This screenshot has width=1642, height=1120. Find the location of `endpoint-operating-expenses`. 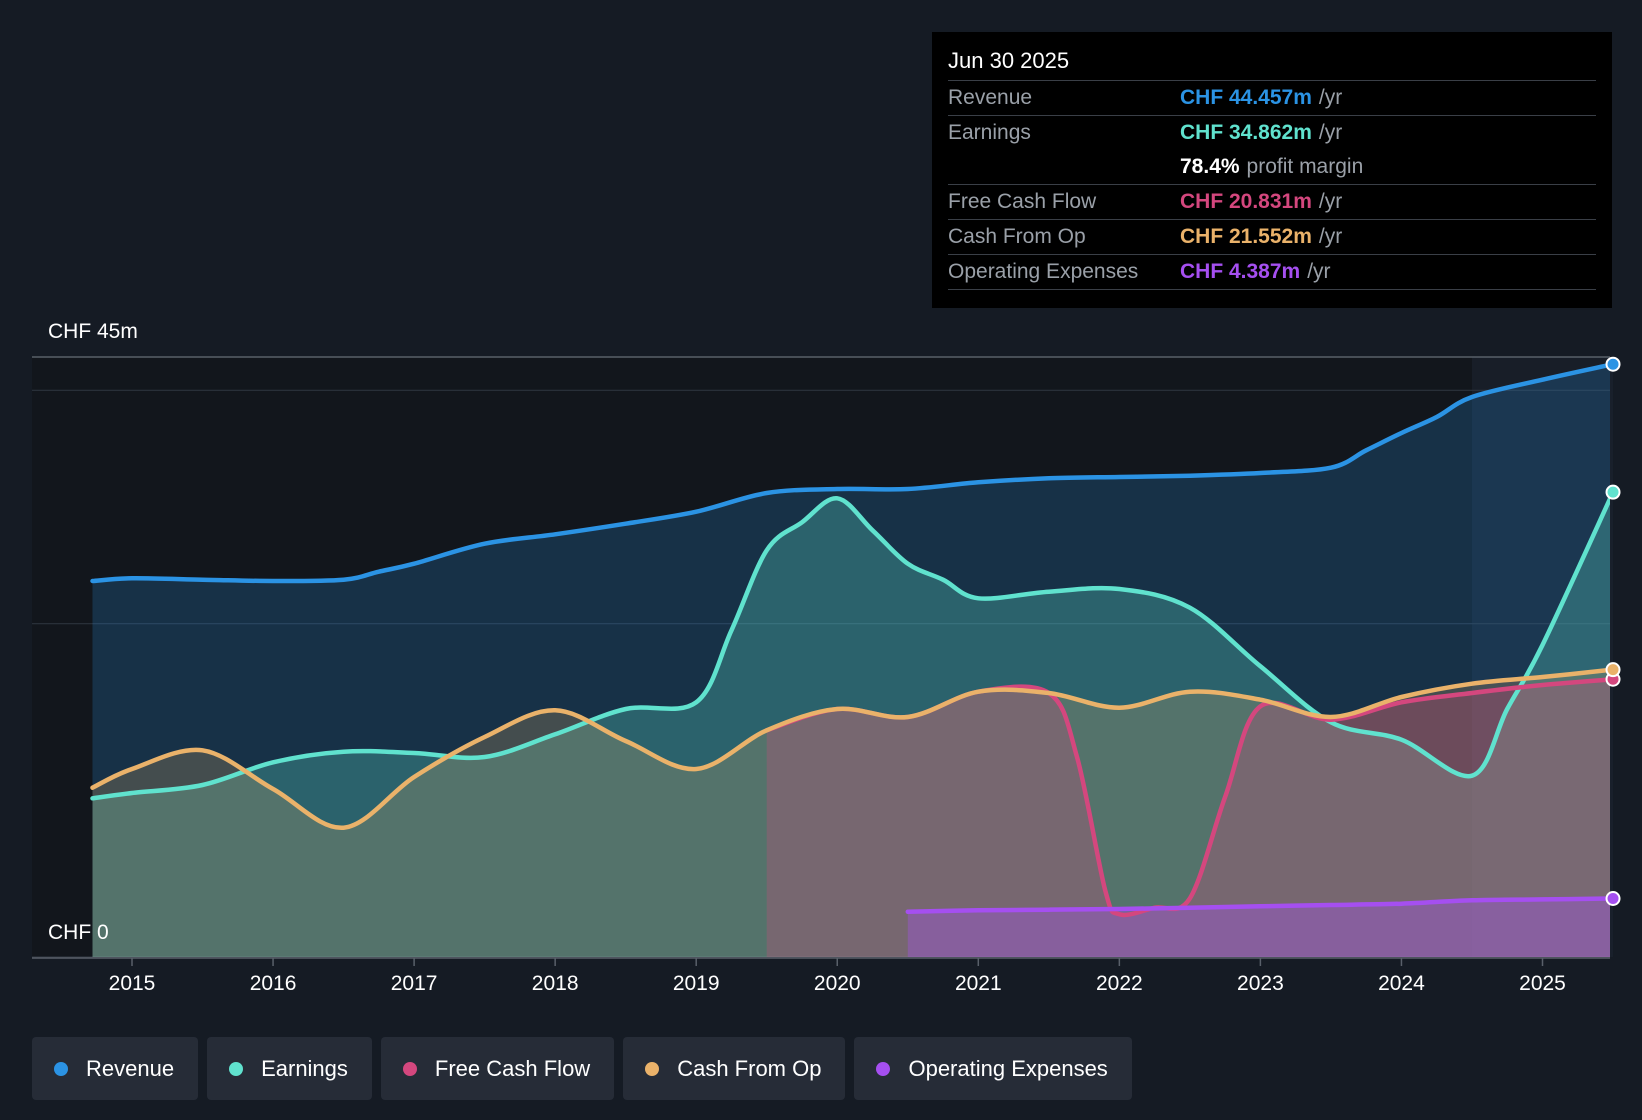

endpoint-operating-expenses is located at coordinates (1613, 899).